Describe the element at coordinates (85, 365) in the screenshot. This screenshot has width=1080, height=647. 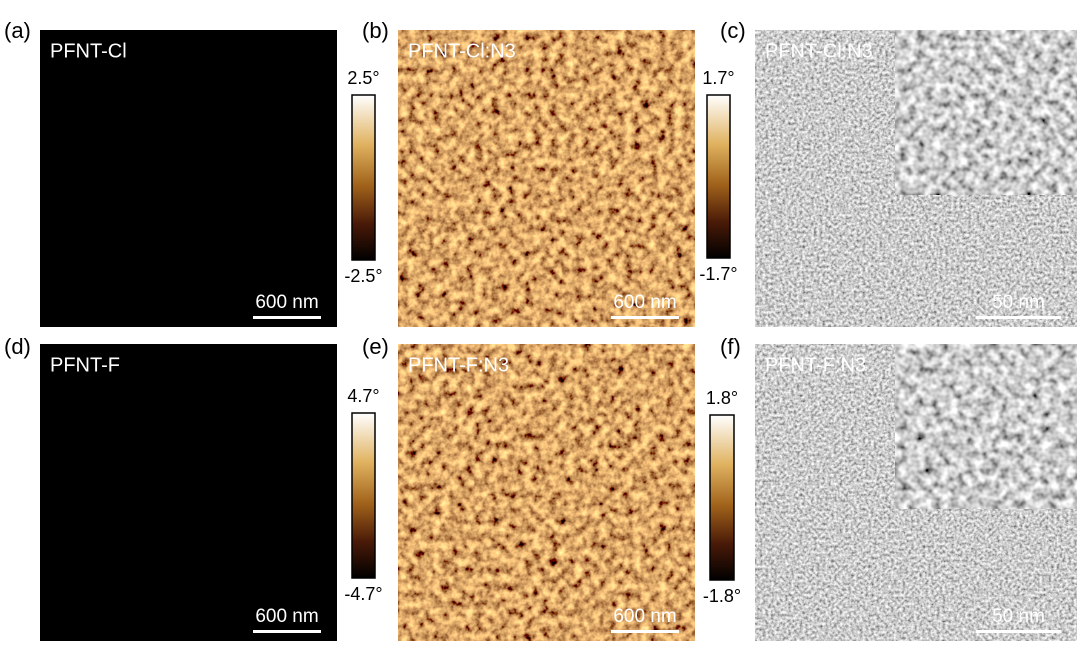
I see `sample-name: PFNT-F` at that location.